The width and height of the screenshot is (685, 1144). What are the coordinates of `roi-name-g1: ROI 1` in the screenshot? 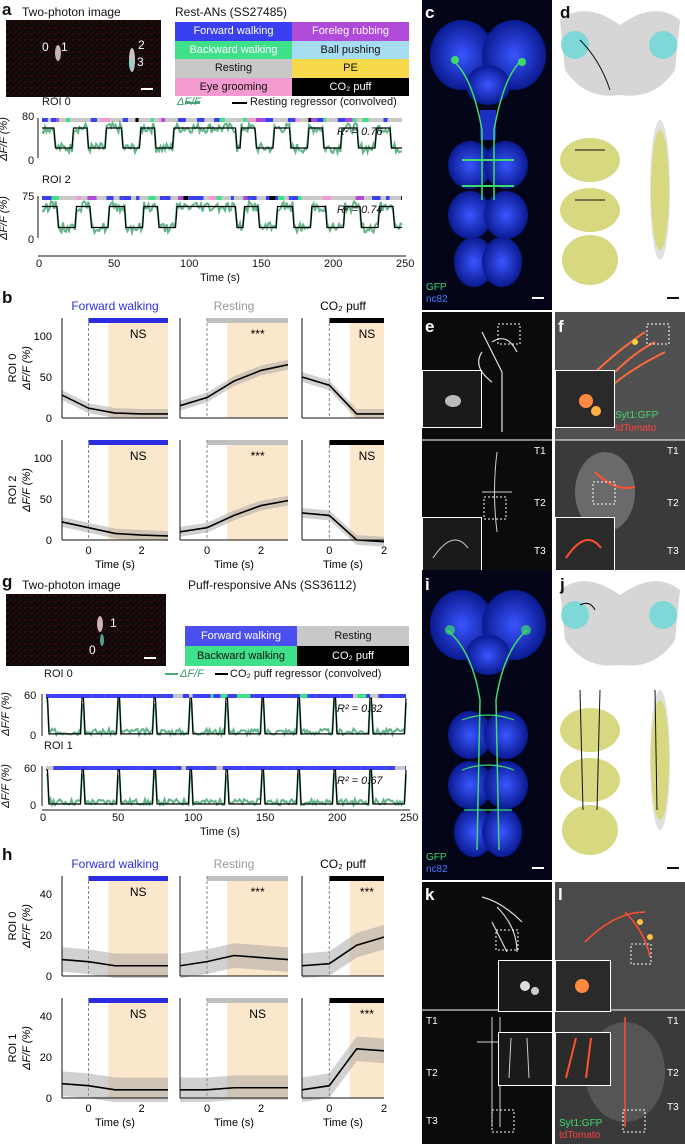 It's located at (58, 746).